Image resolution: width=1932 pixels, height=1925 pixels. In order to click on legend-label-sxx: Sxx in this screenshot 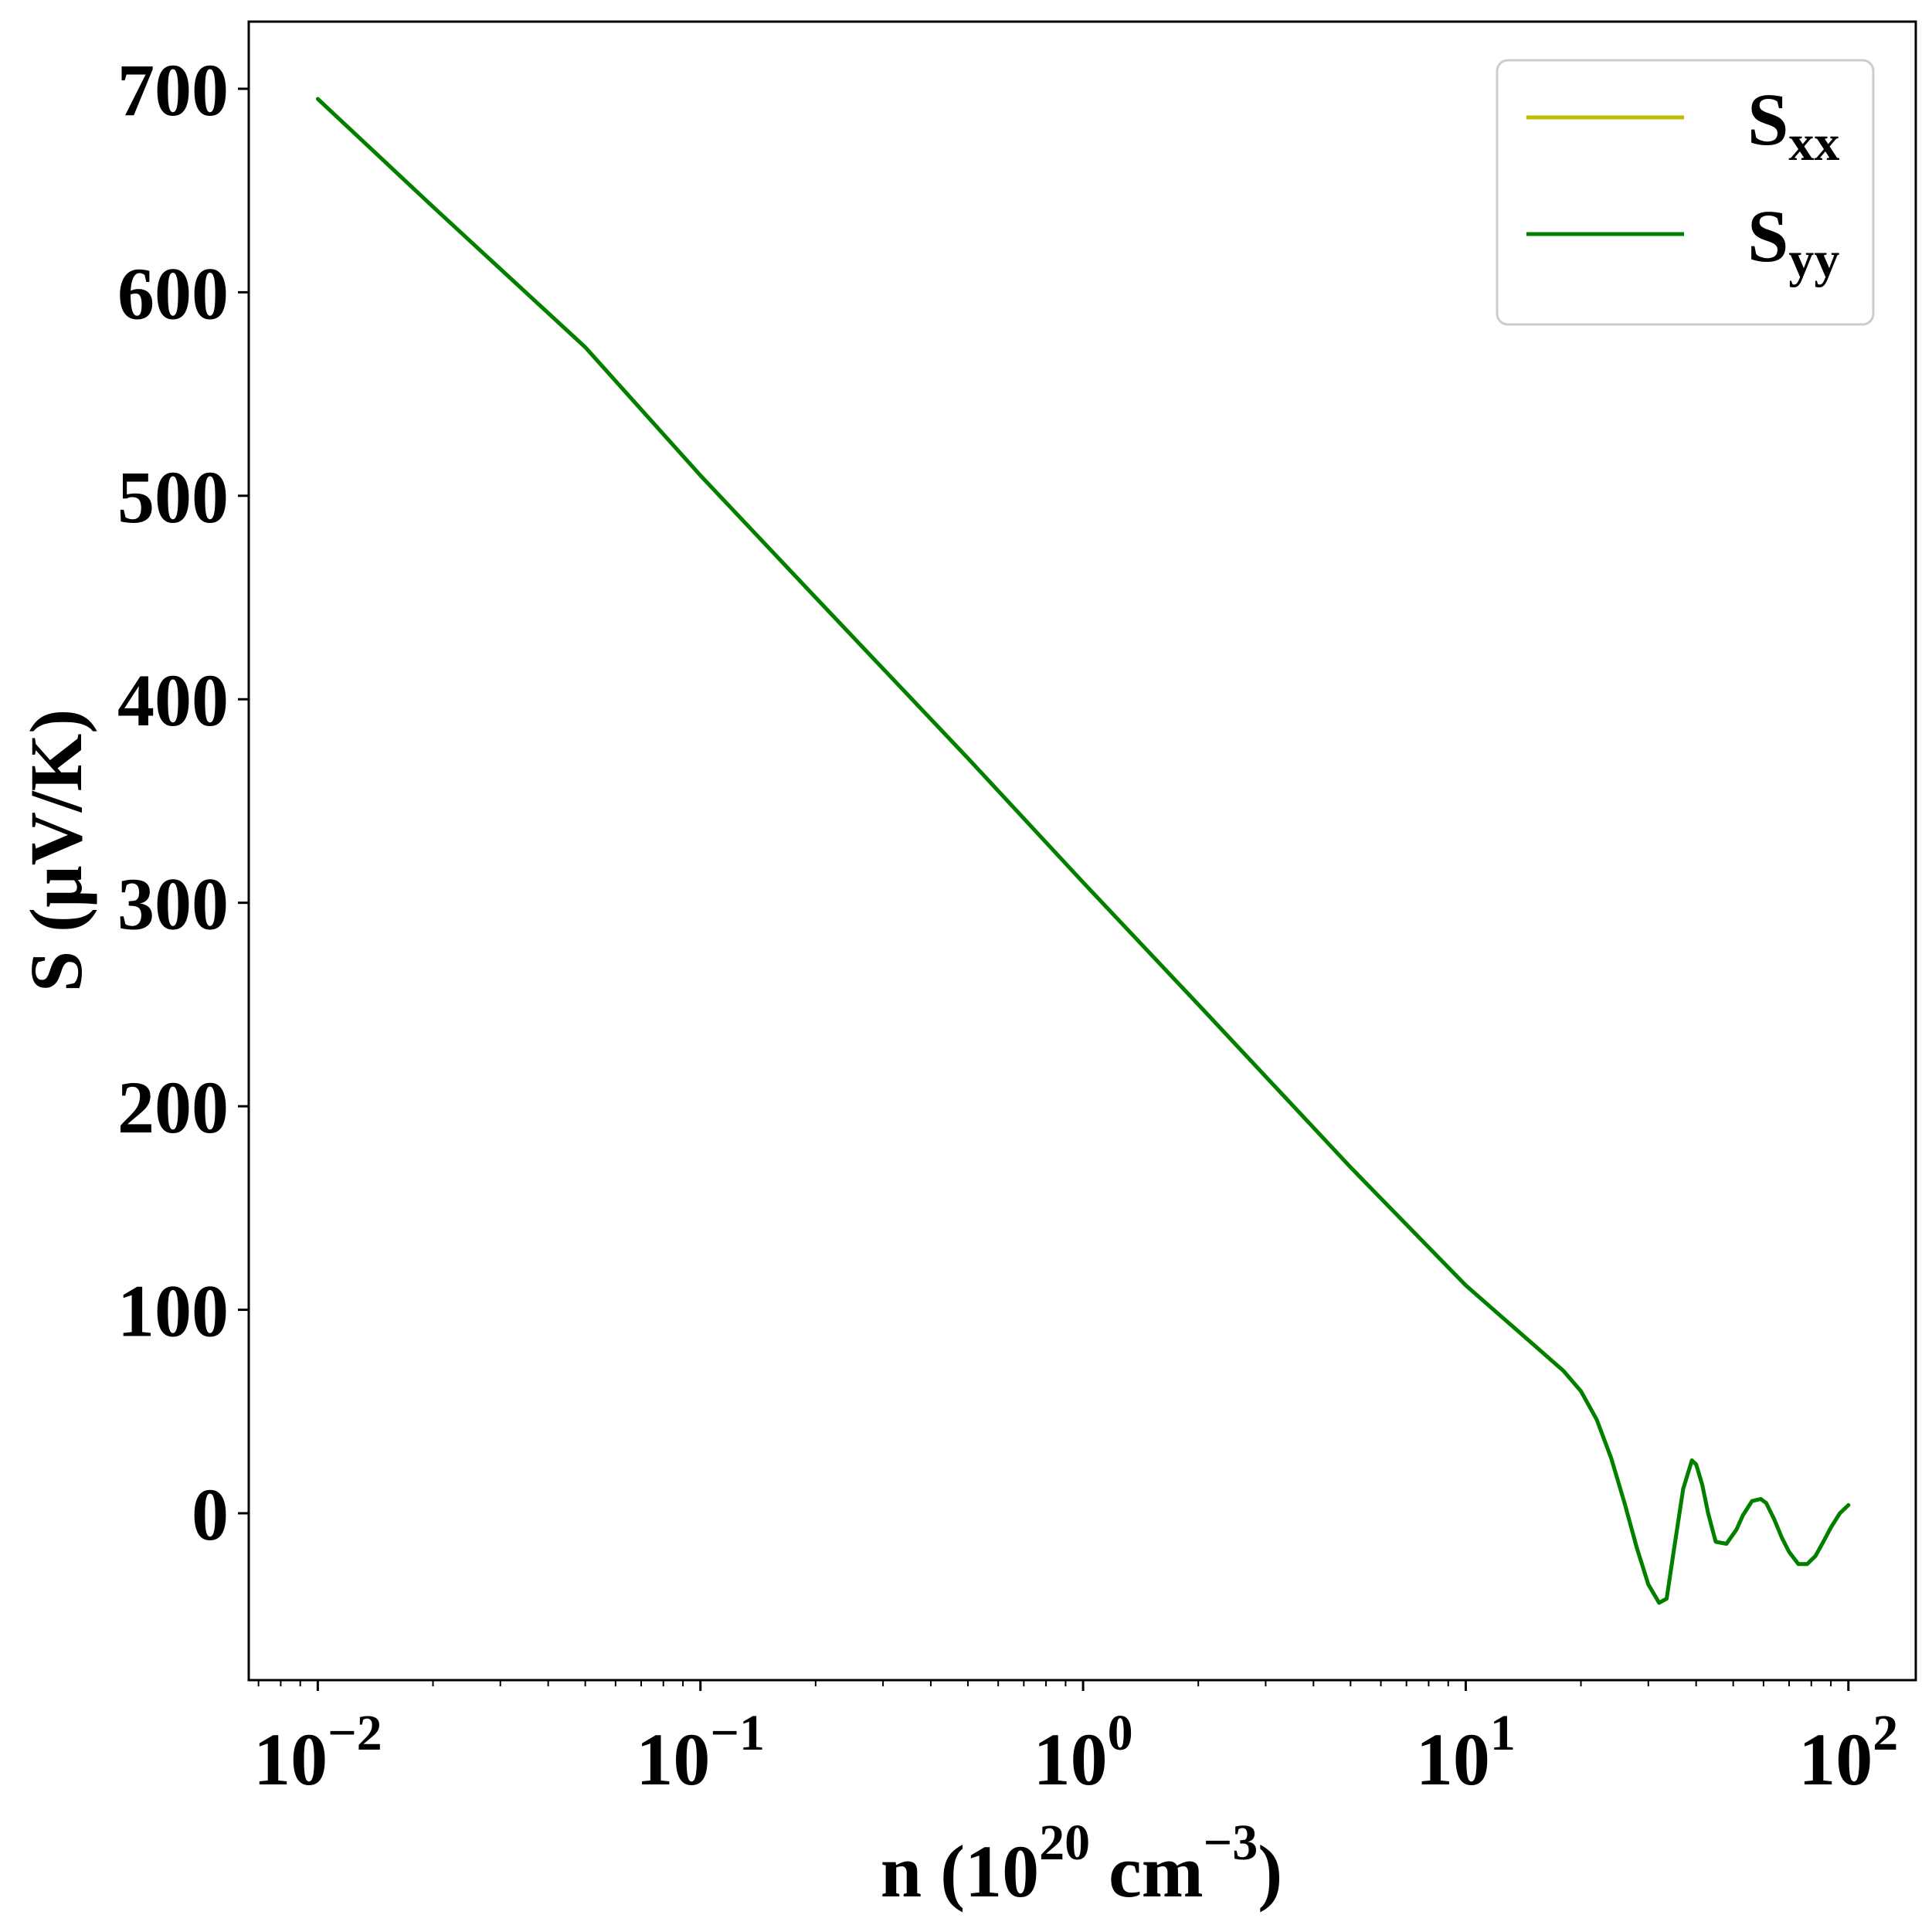, I will do `click(1793, 124)`.